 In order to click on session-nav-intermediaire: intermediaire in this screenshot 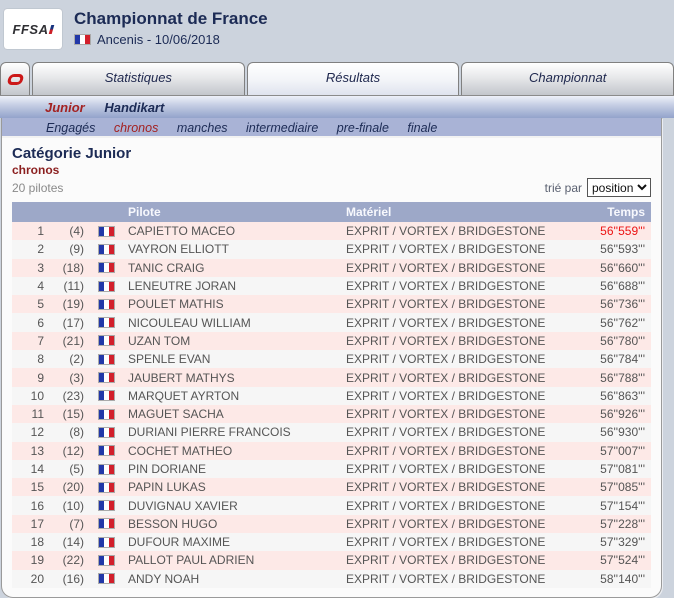, I will do `click(282, 128)`.